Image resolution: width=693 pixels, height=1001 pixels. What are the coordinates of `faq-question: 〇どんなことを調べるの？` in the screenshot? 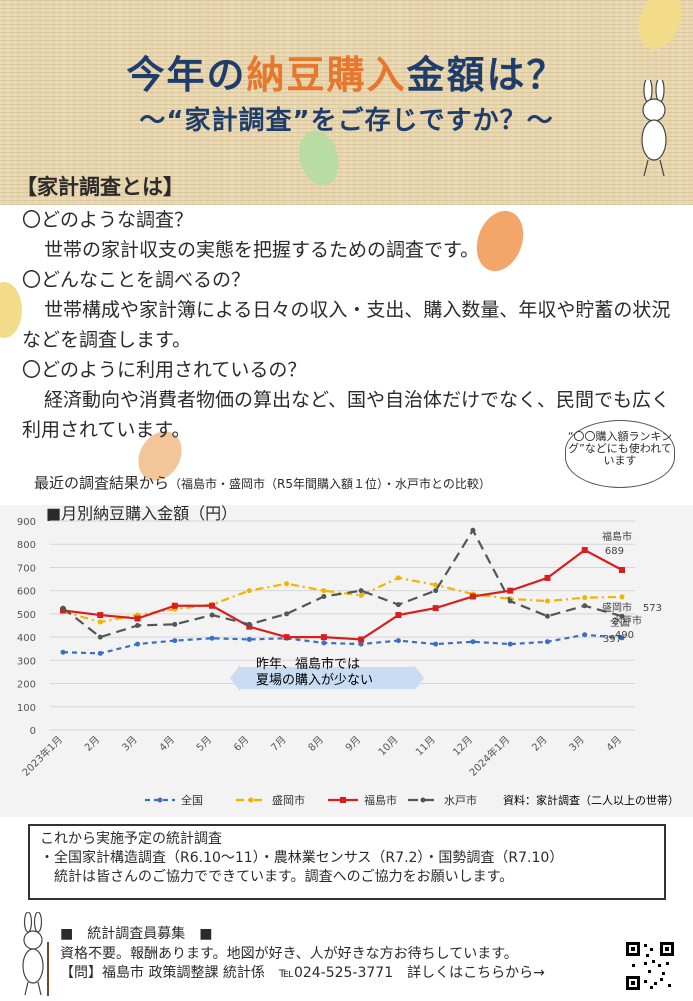 It's located at (136, 280).